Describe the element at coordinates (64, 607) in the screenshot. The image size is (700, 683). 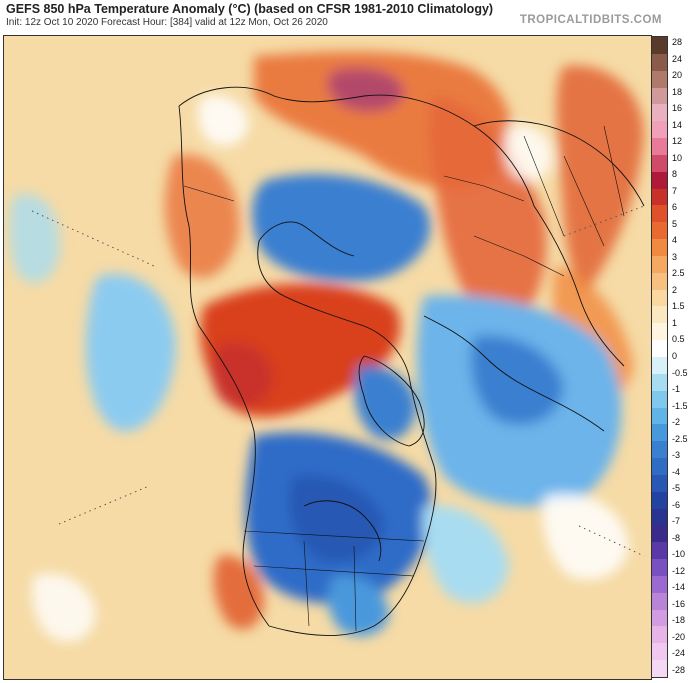
I see `neutral-patch-sw` at that location.